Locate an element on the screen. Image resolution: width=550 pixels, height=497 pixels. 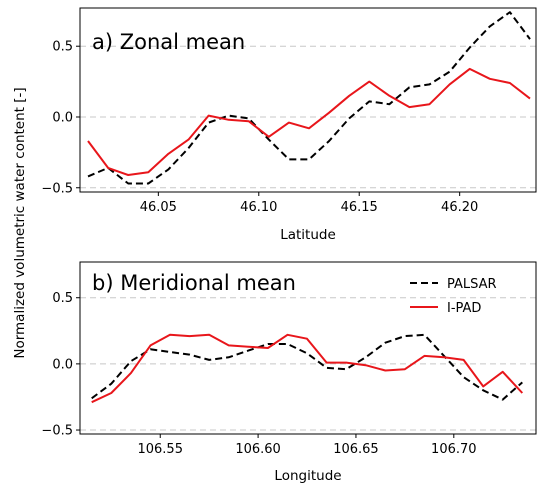
panel-title: a) Zonal mean is located at coordinates (168, 42).